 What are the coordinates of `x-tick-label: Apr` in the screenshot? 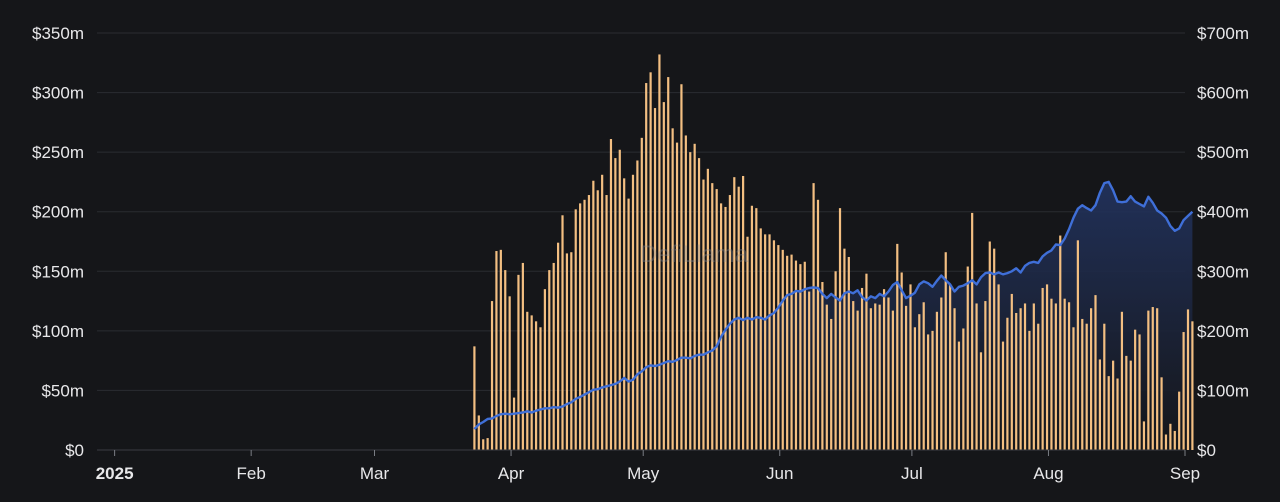 It's located at (511, 473).